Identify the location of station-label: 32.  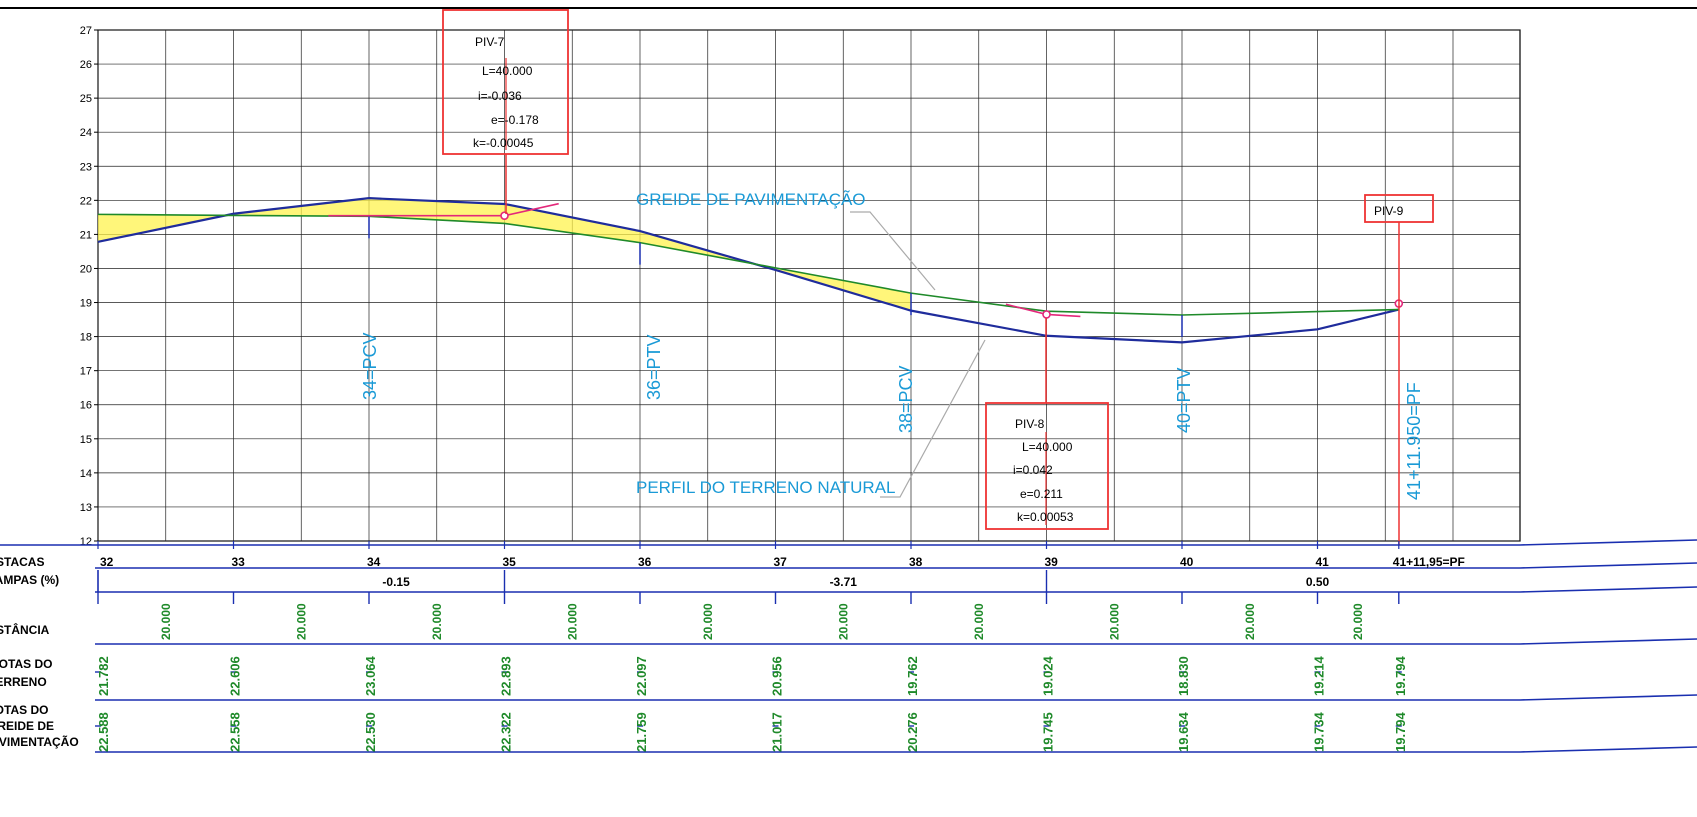
(107, 562).